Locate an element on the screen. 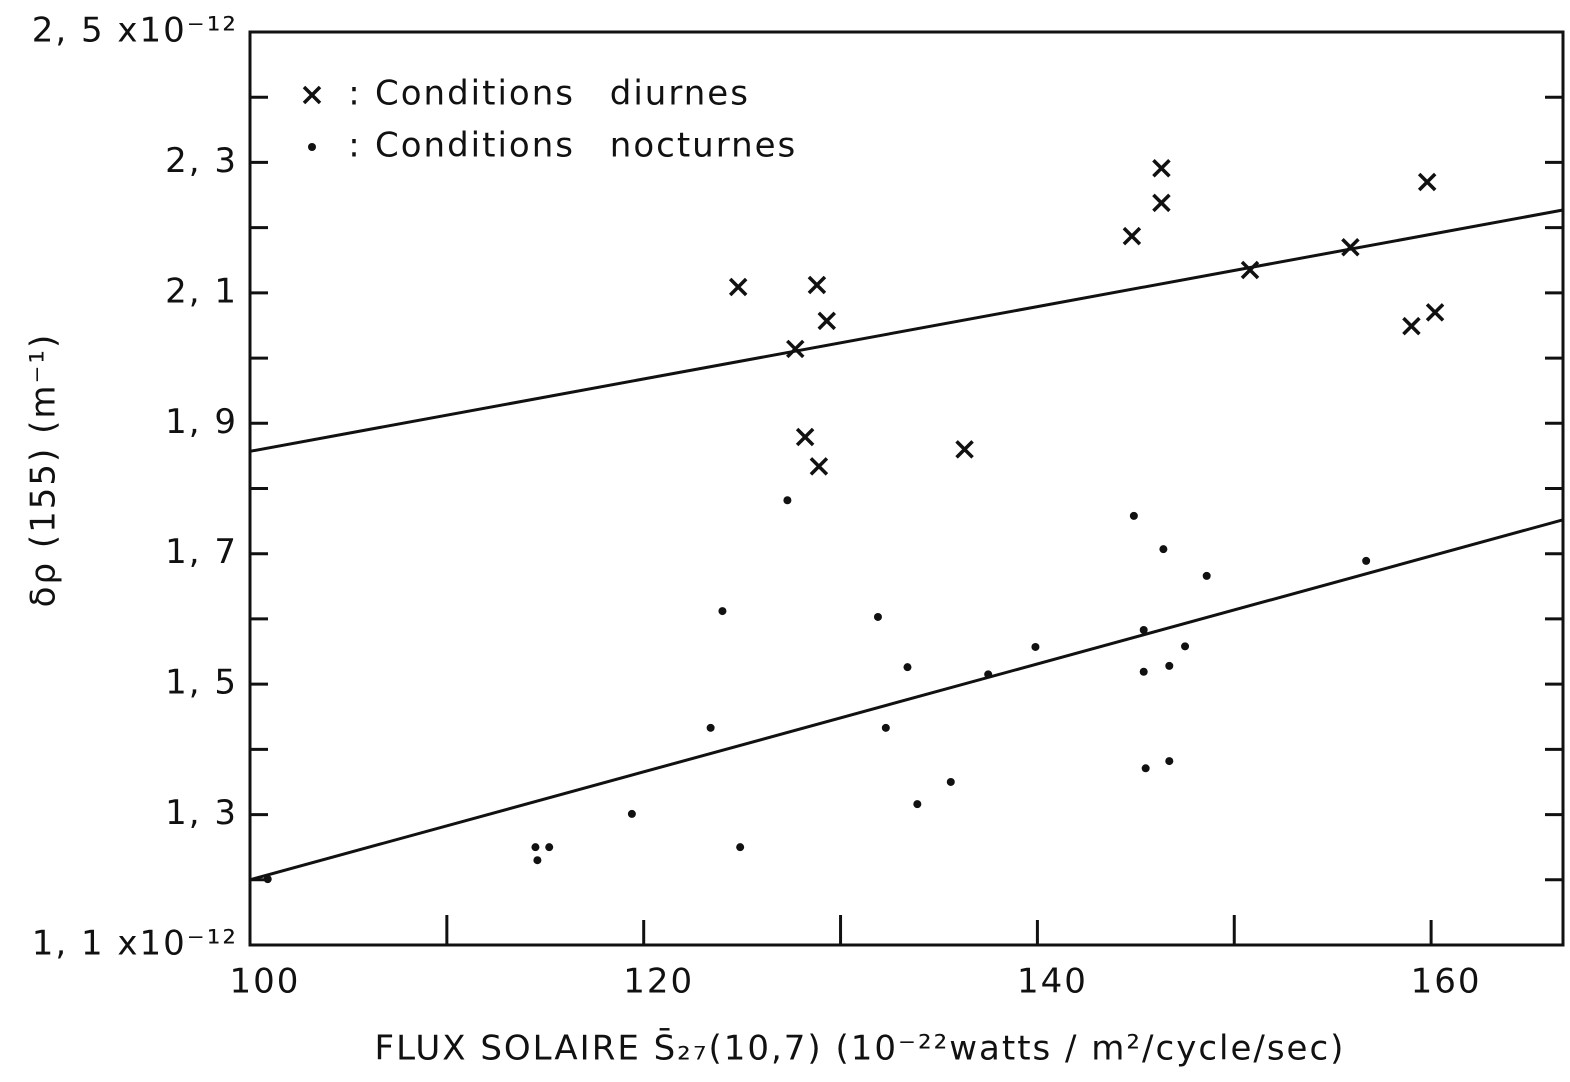  y-tick-label: 1, 1 x10⁻¹² is located at coordinates (135, 944).